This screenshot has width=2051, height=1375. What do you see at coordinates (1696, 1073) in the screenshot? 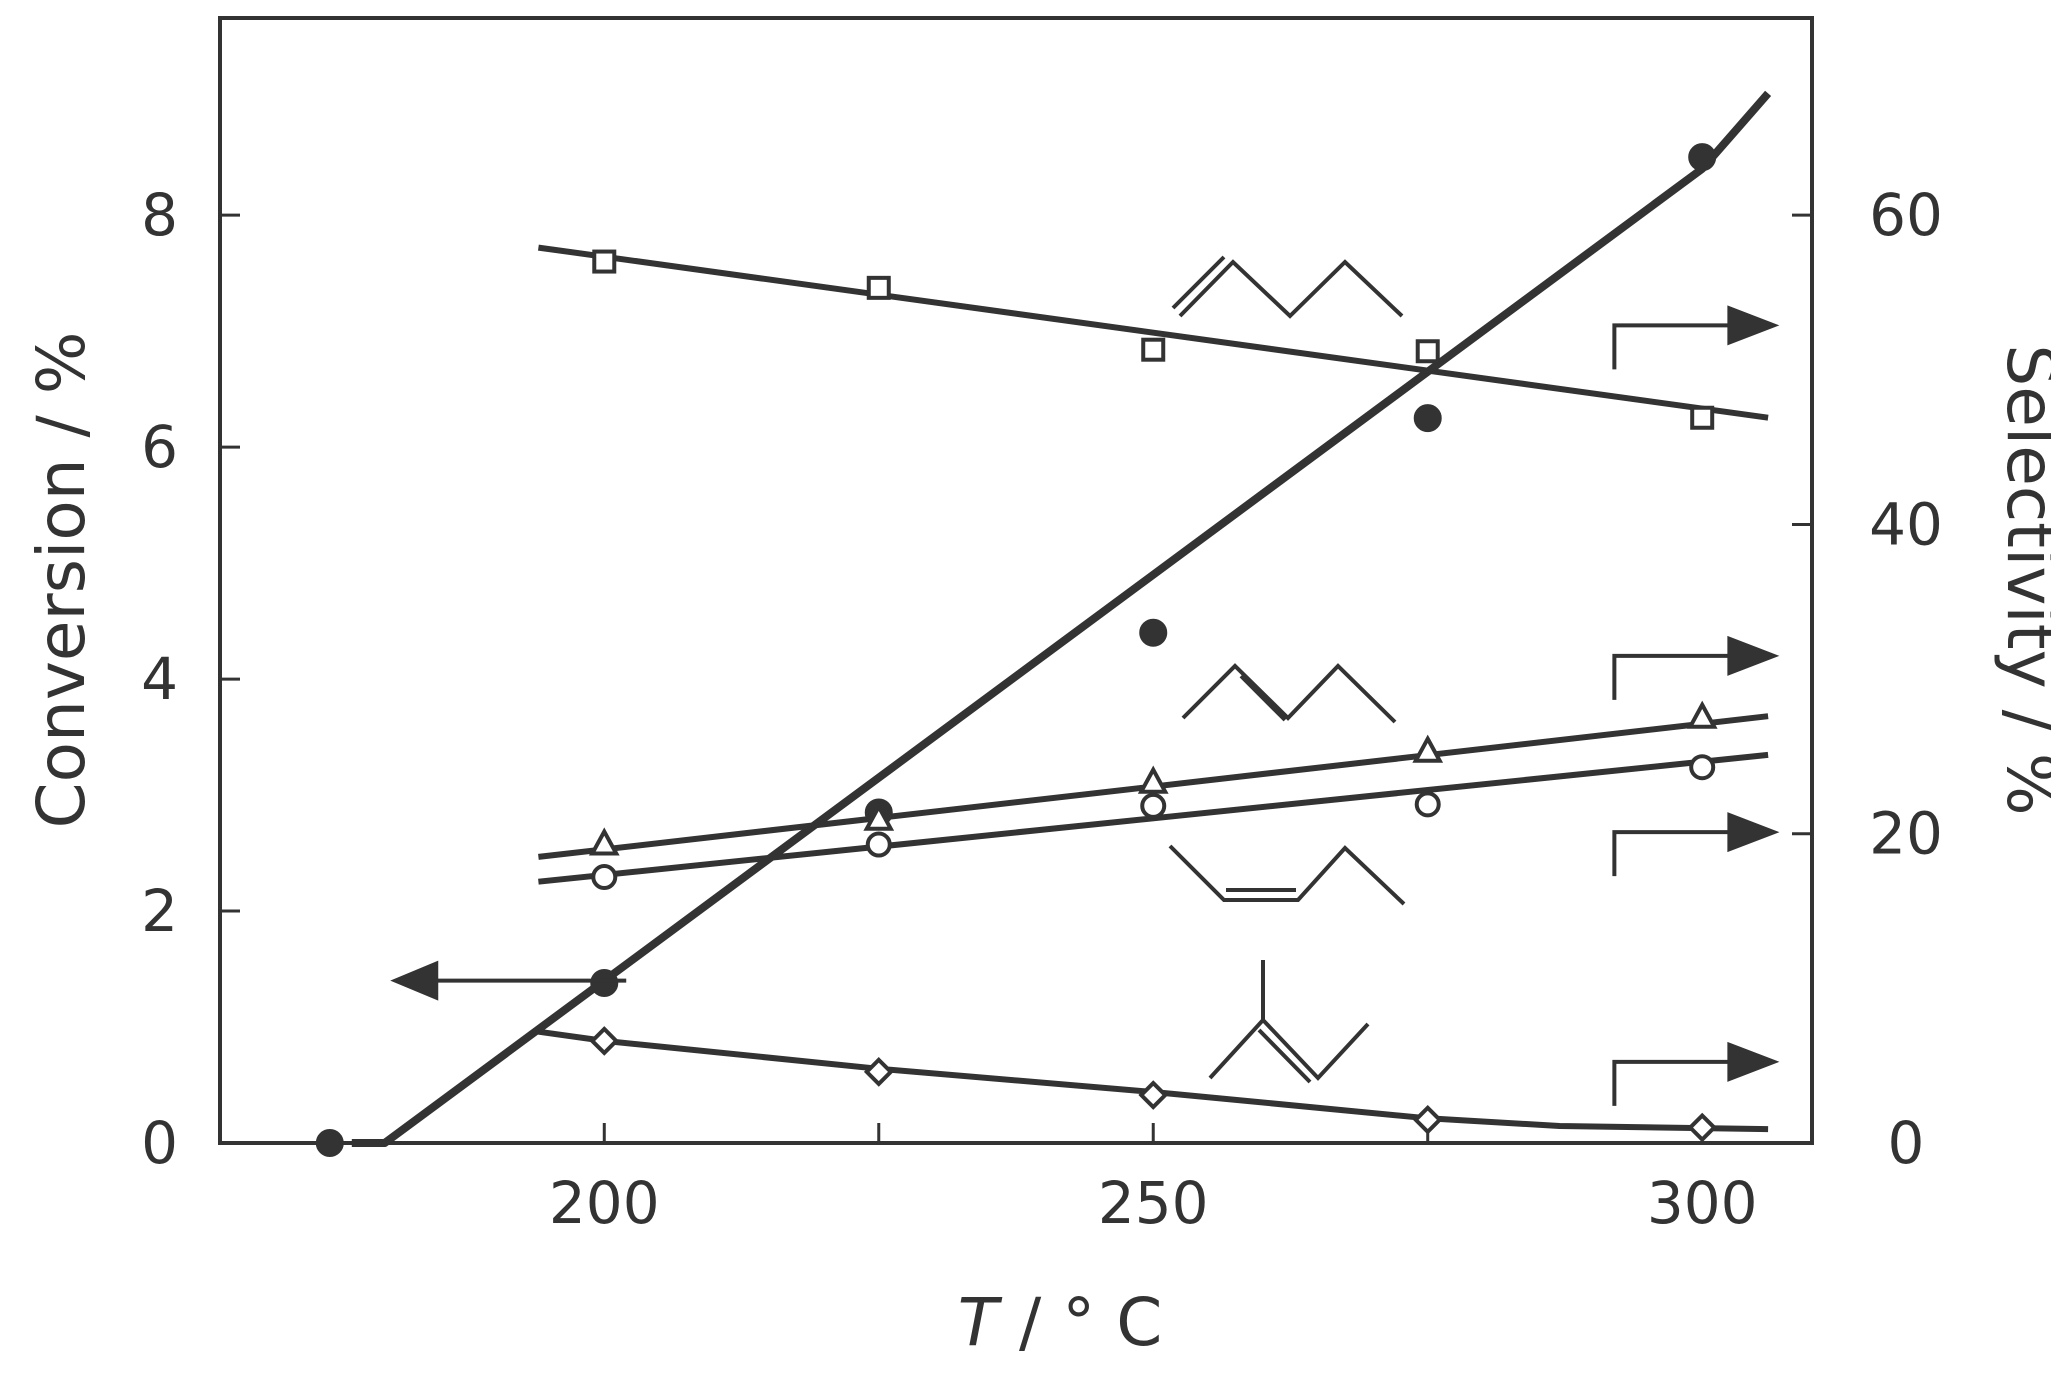
I see `isobutene-arrow` at bounding box center [1696, 1073].